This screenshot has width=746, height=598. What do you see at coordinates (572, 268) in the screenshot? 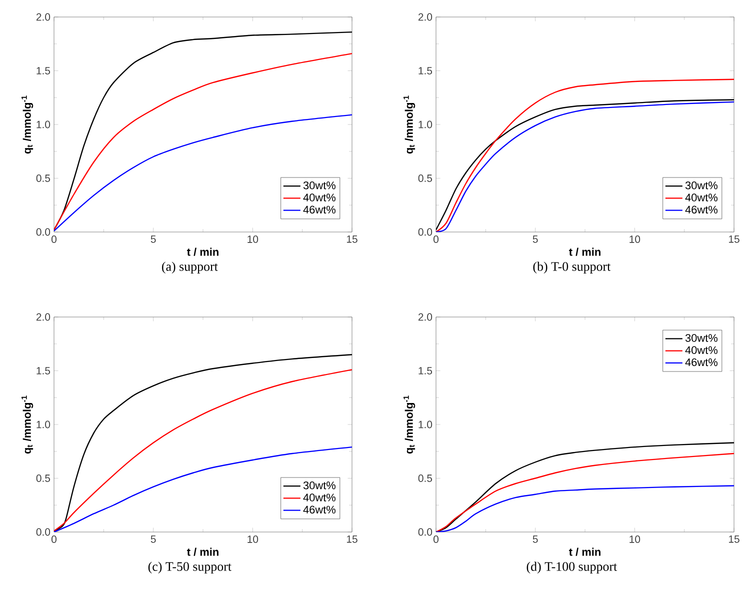
I see `text: (b) T-0 support` at bounding box center [572, 268].